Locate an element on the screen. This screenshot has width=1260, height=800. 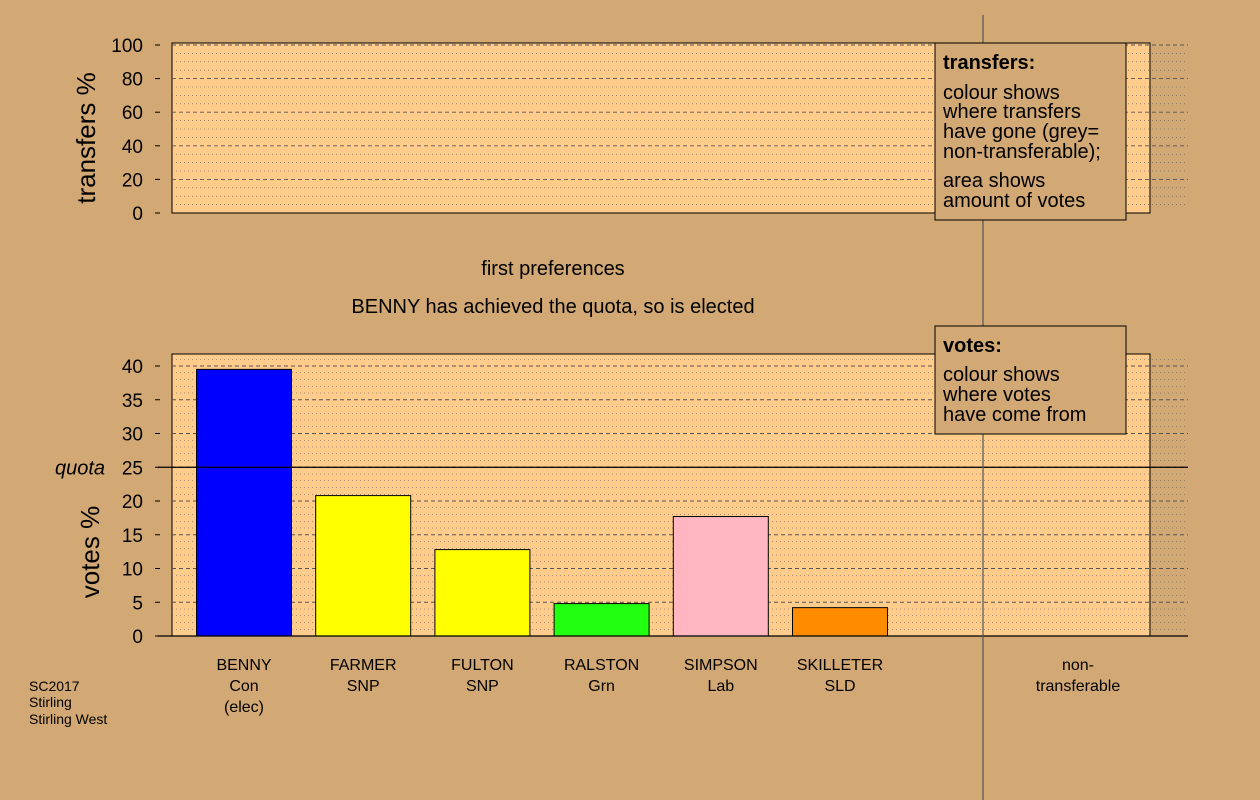
votes-y-tick-label: 25 is located at coordinates (132, 468).